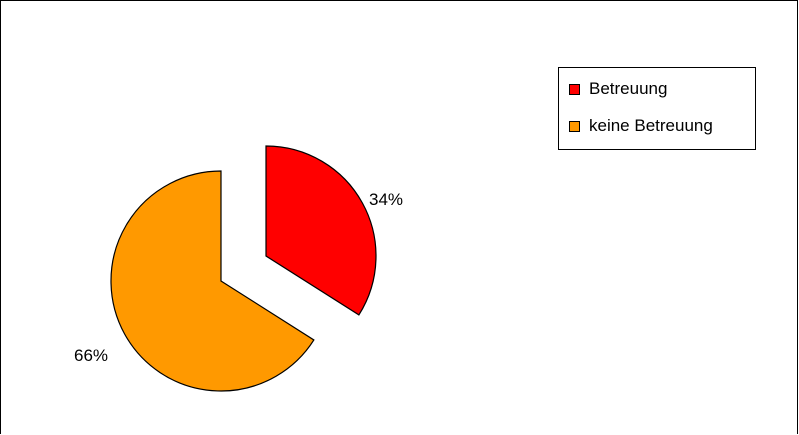 This screenshot has height=435, width=799. What do you see at coordinates (651, 125) in the screenshot?
I see `legend-label-keine-betreuung: keine Betreuung` at bounding box center [651, 125].